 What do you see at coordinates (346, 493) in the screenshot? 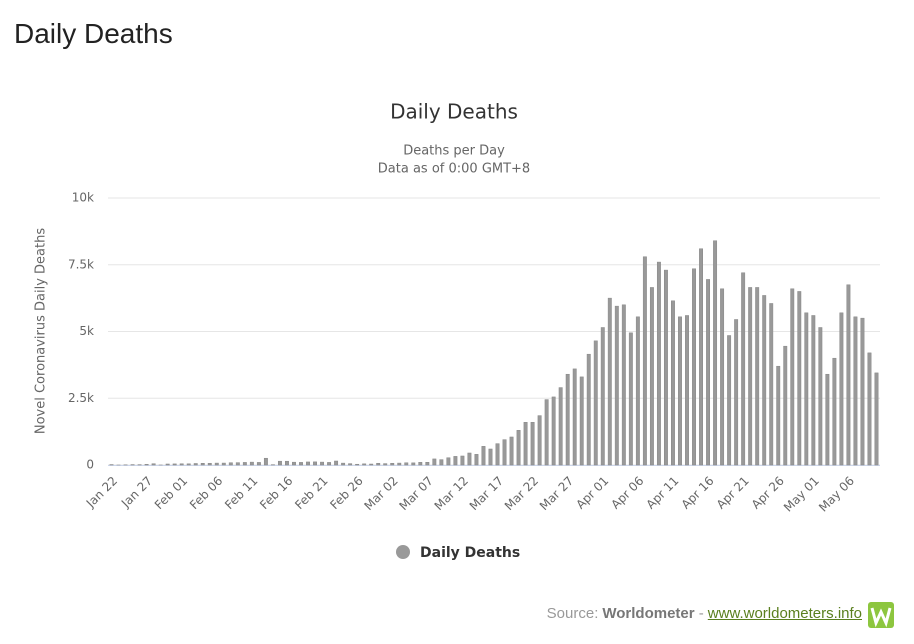
I see `x-tick-label: Feb 26` at bounding box center [346, 493].